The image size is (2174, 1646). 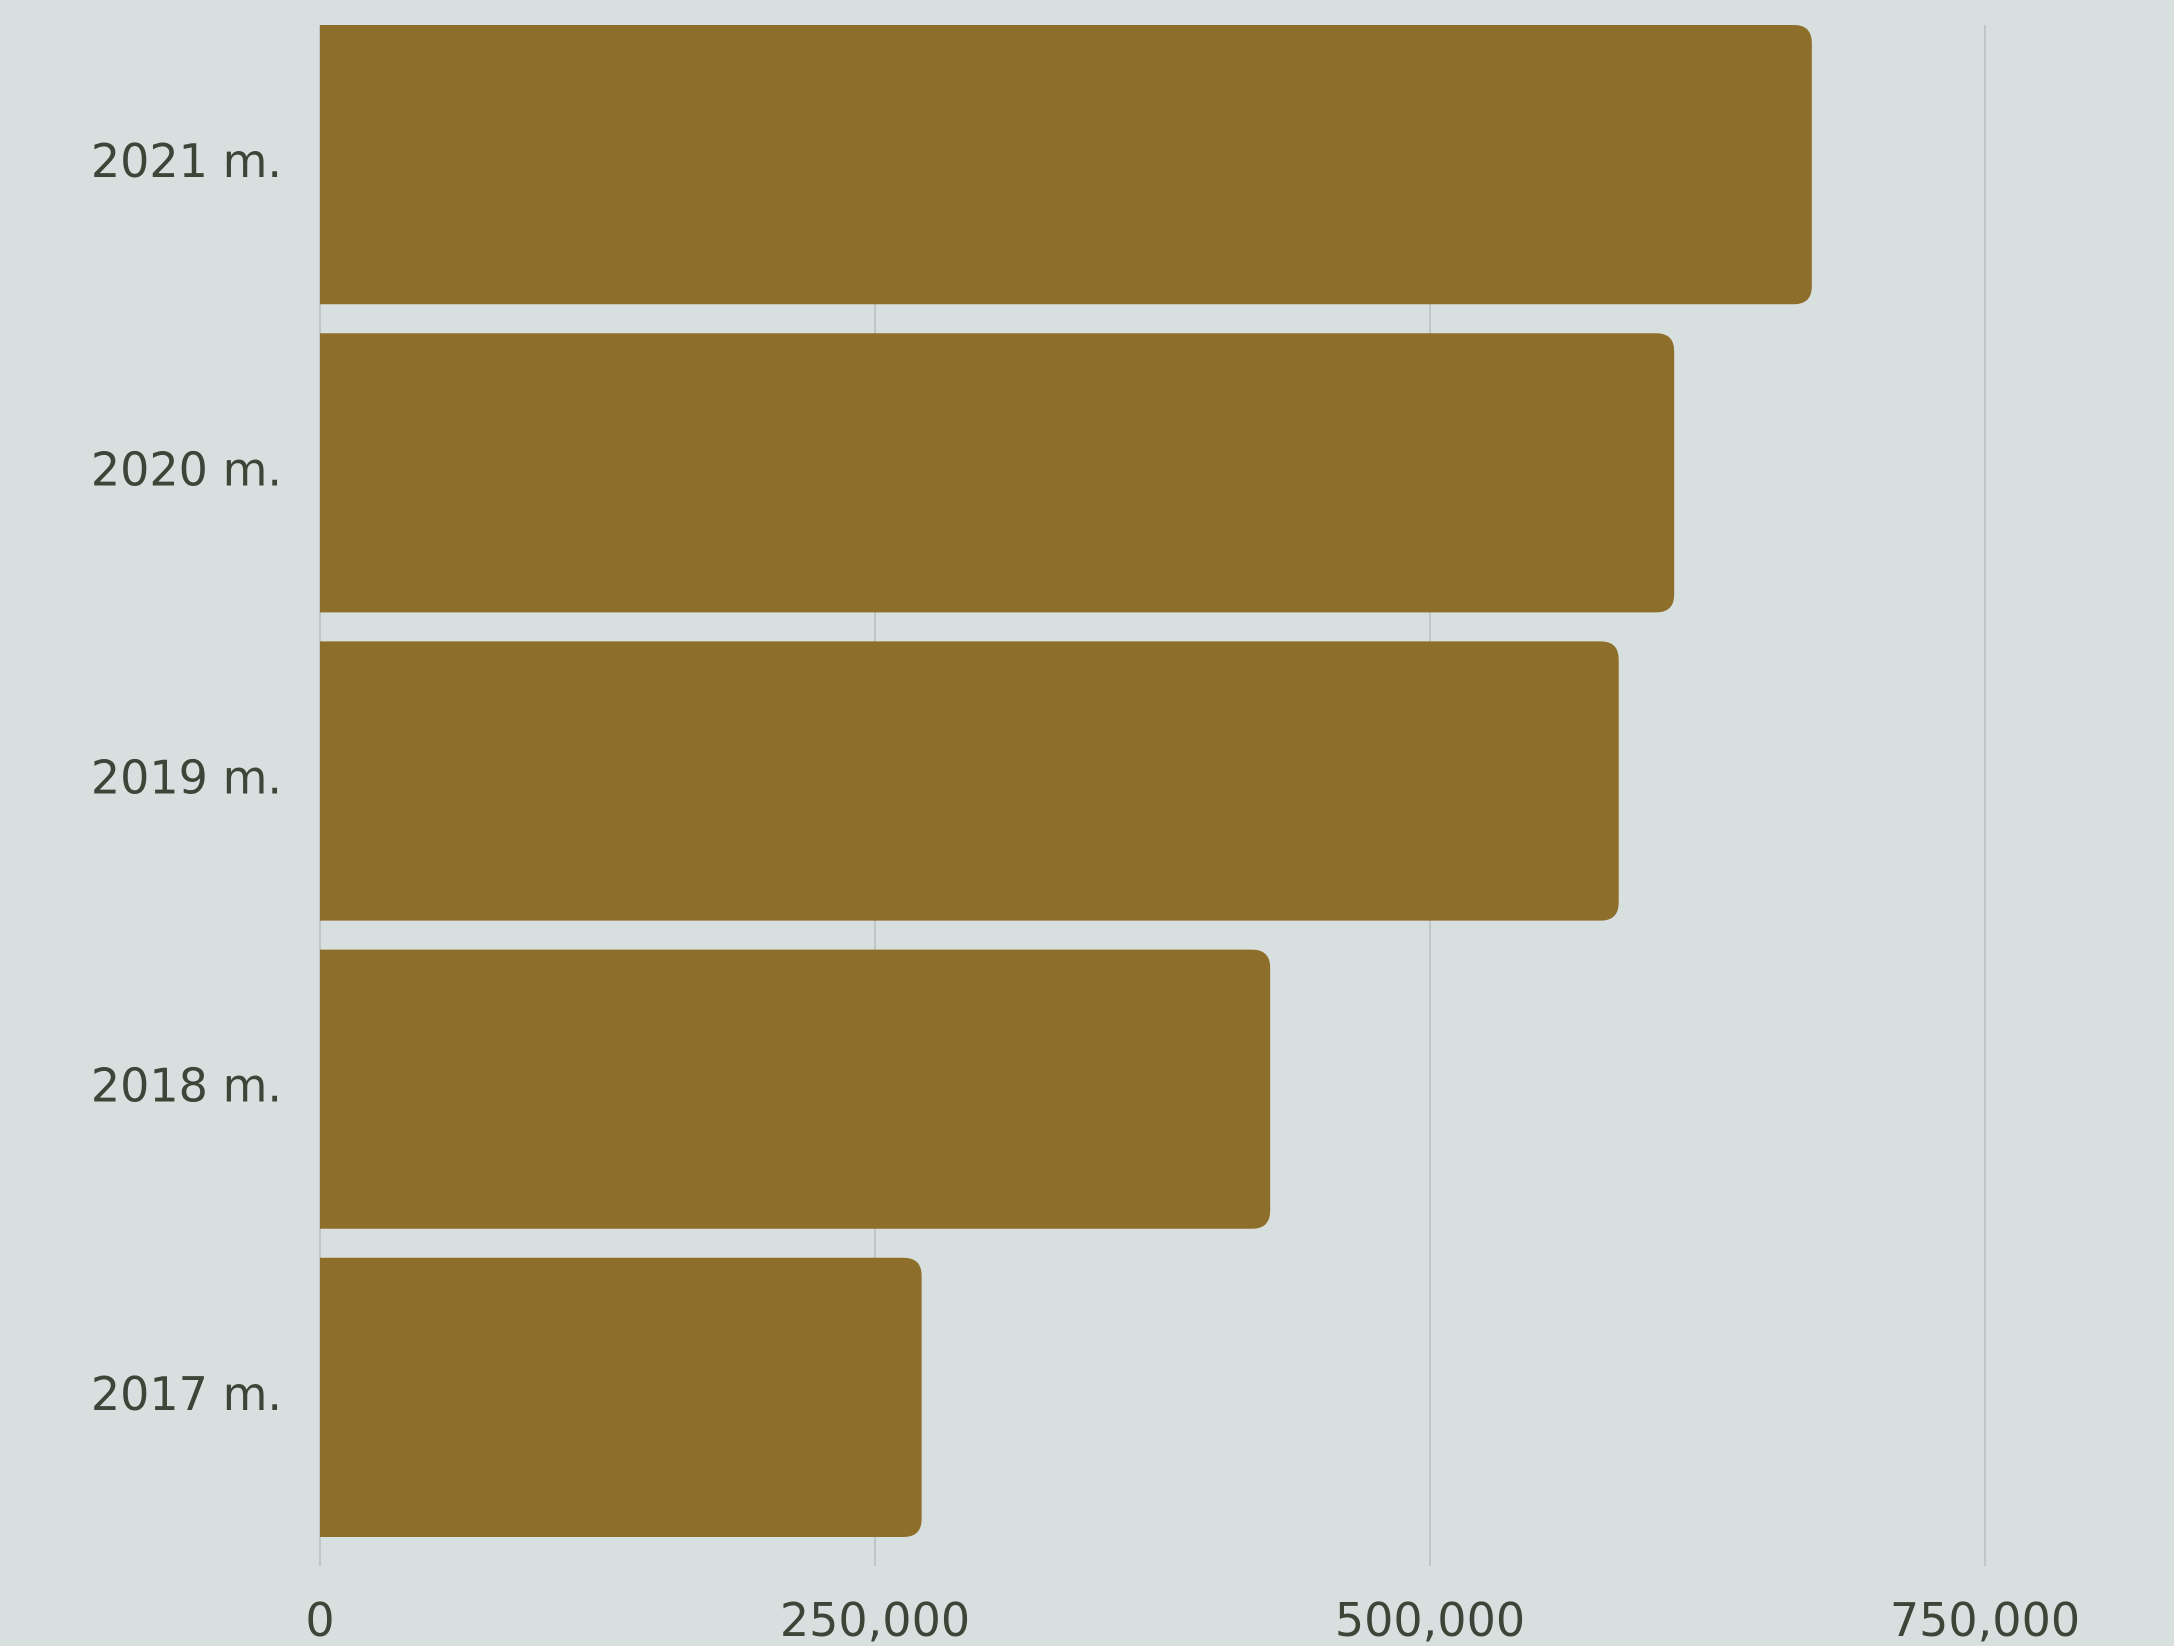 What do you see at coordinates (1192, 1619) in the screenshot?
I see `x-axis-labels: 0 250,000 500,000 750,000` at bounding box center [1192, 1619].